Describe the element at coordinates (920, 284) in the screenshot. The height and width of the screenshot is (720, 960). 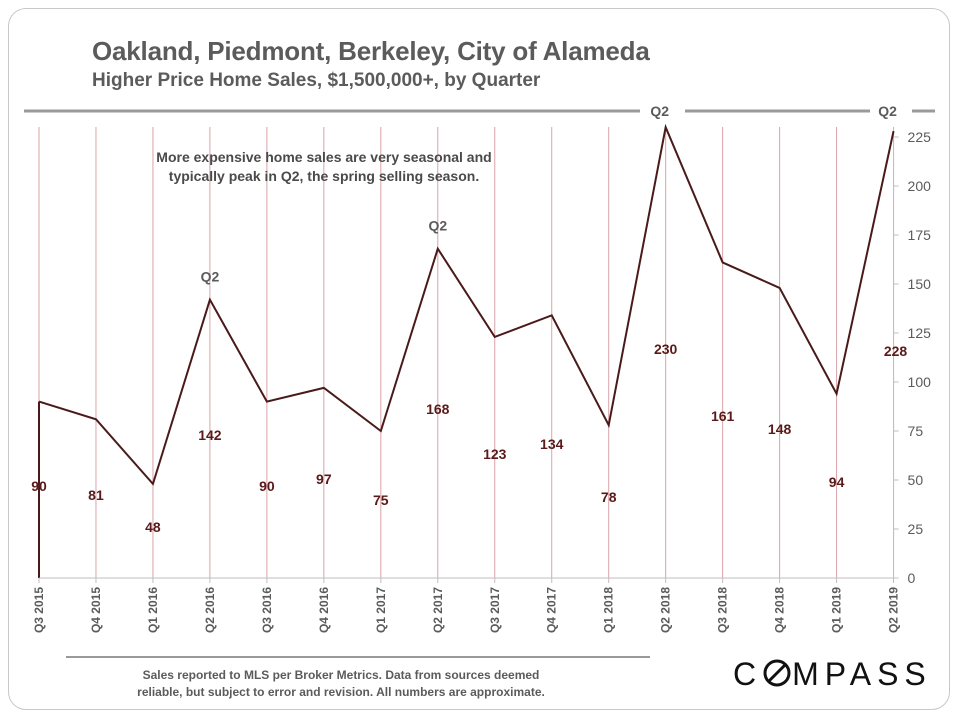
I see `y-tick-label: 150` at that location.